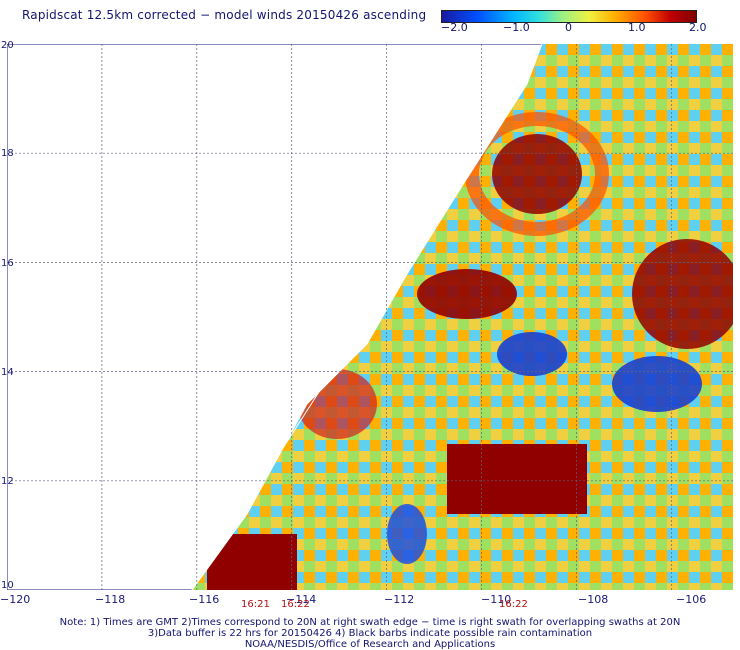  What do you see at coordinates (7, 585) in the screenshot?
I see `lat-label-10: 10` at bounding box center [7, 585].